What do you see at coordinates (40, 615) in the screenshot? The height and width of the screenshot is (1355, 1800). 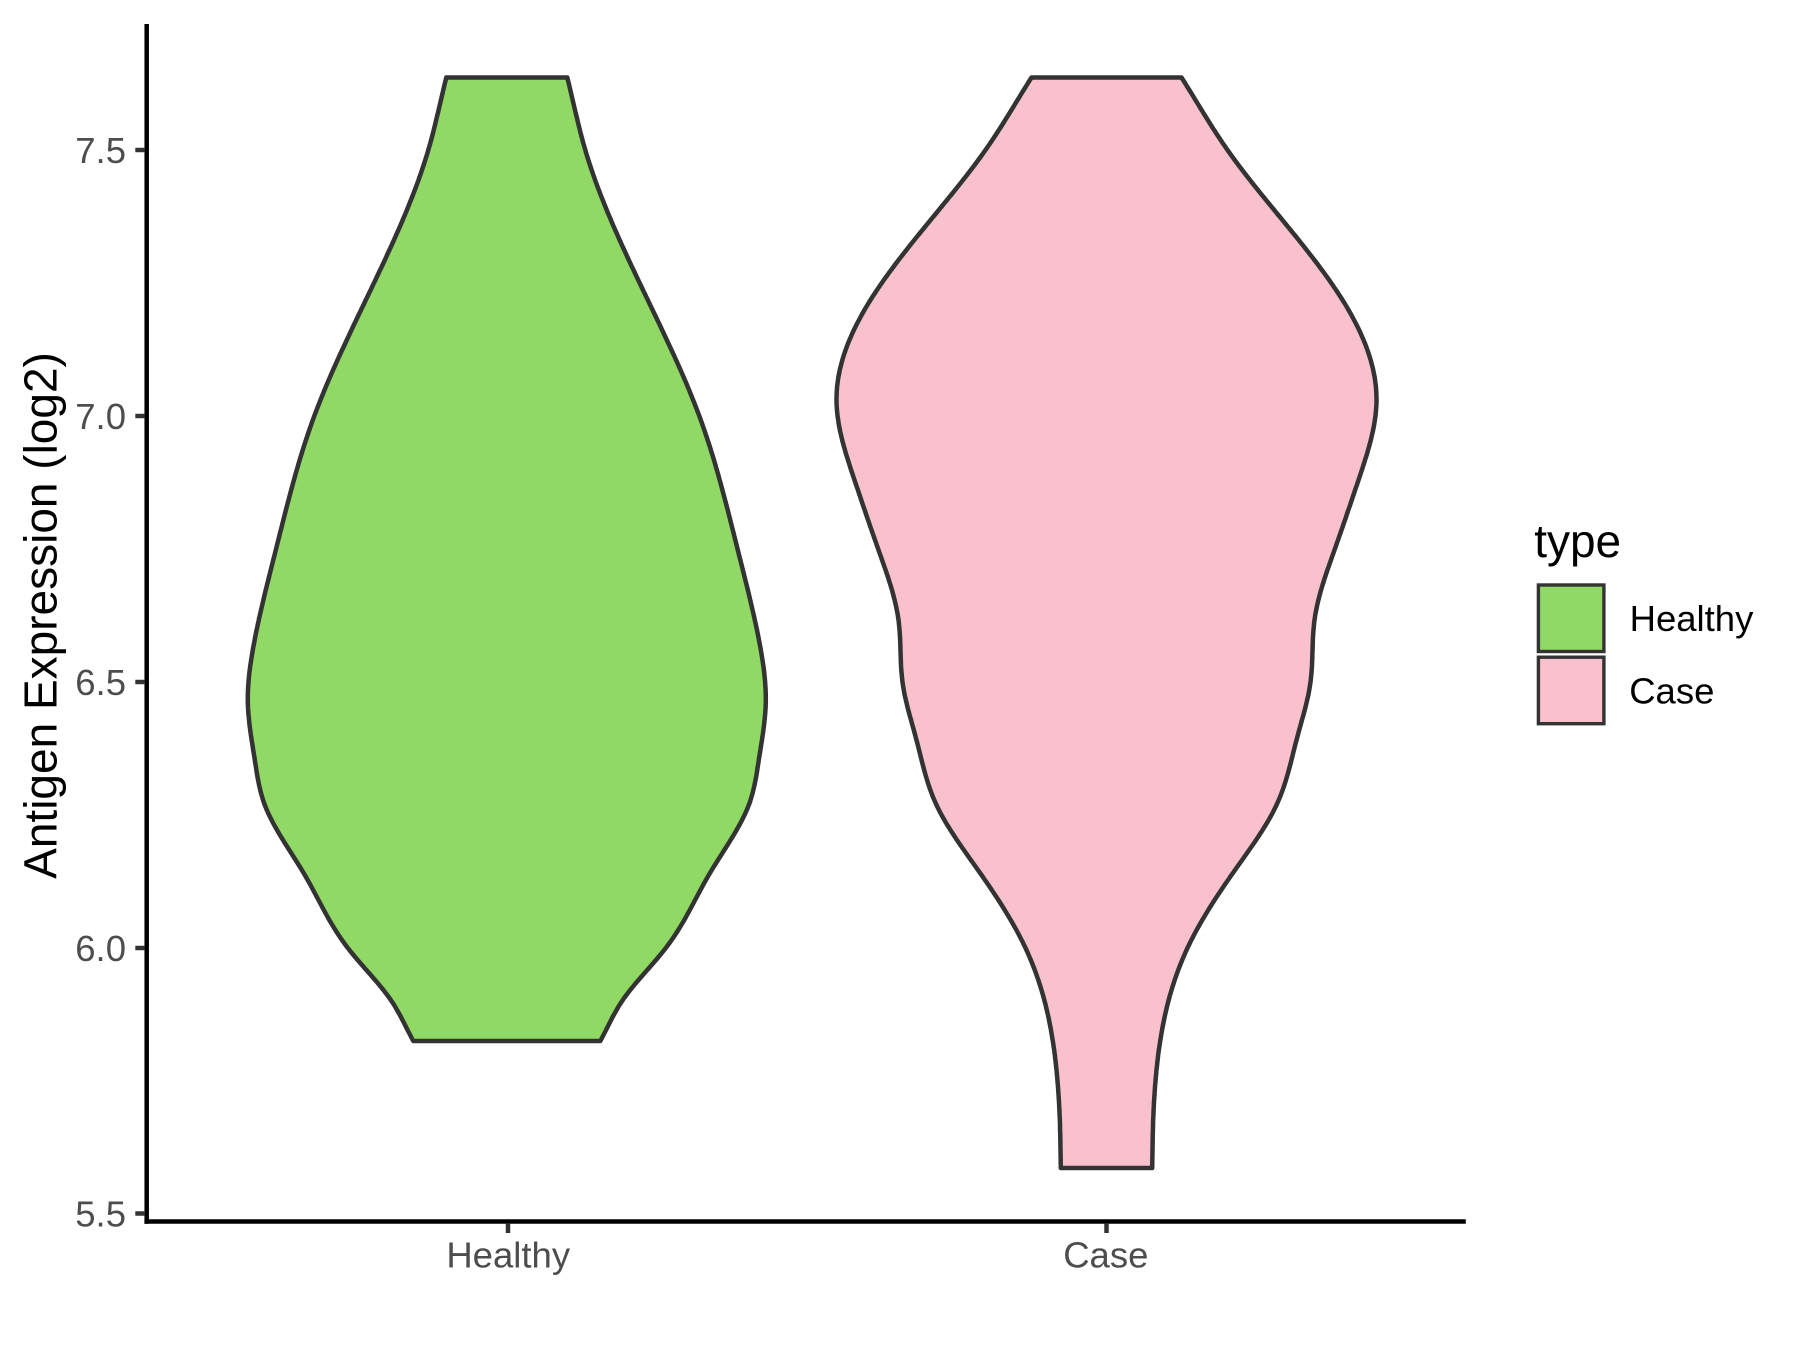 I see `svg-text: Antigen Expression (log2)` at bounding box center [40, 615].